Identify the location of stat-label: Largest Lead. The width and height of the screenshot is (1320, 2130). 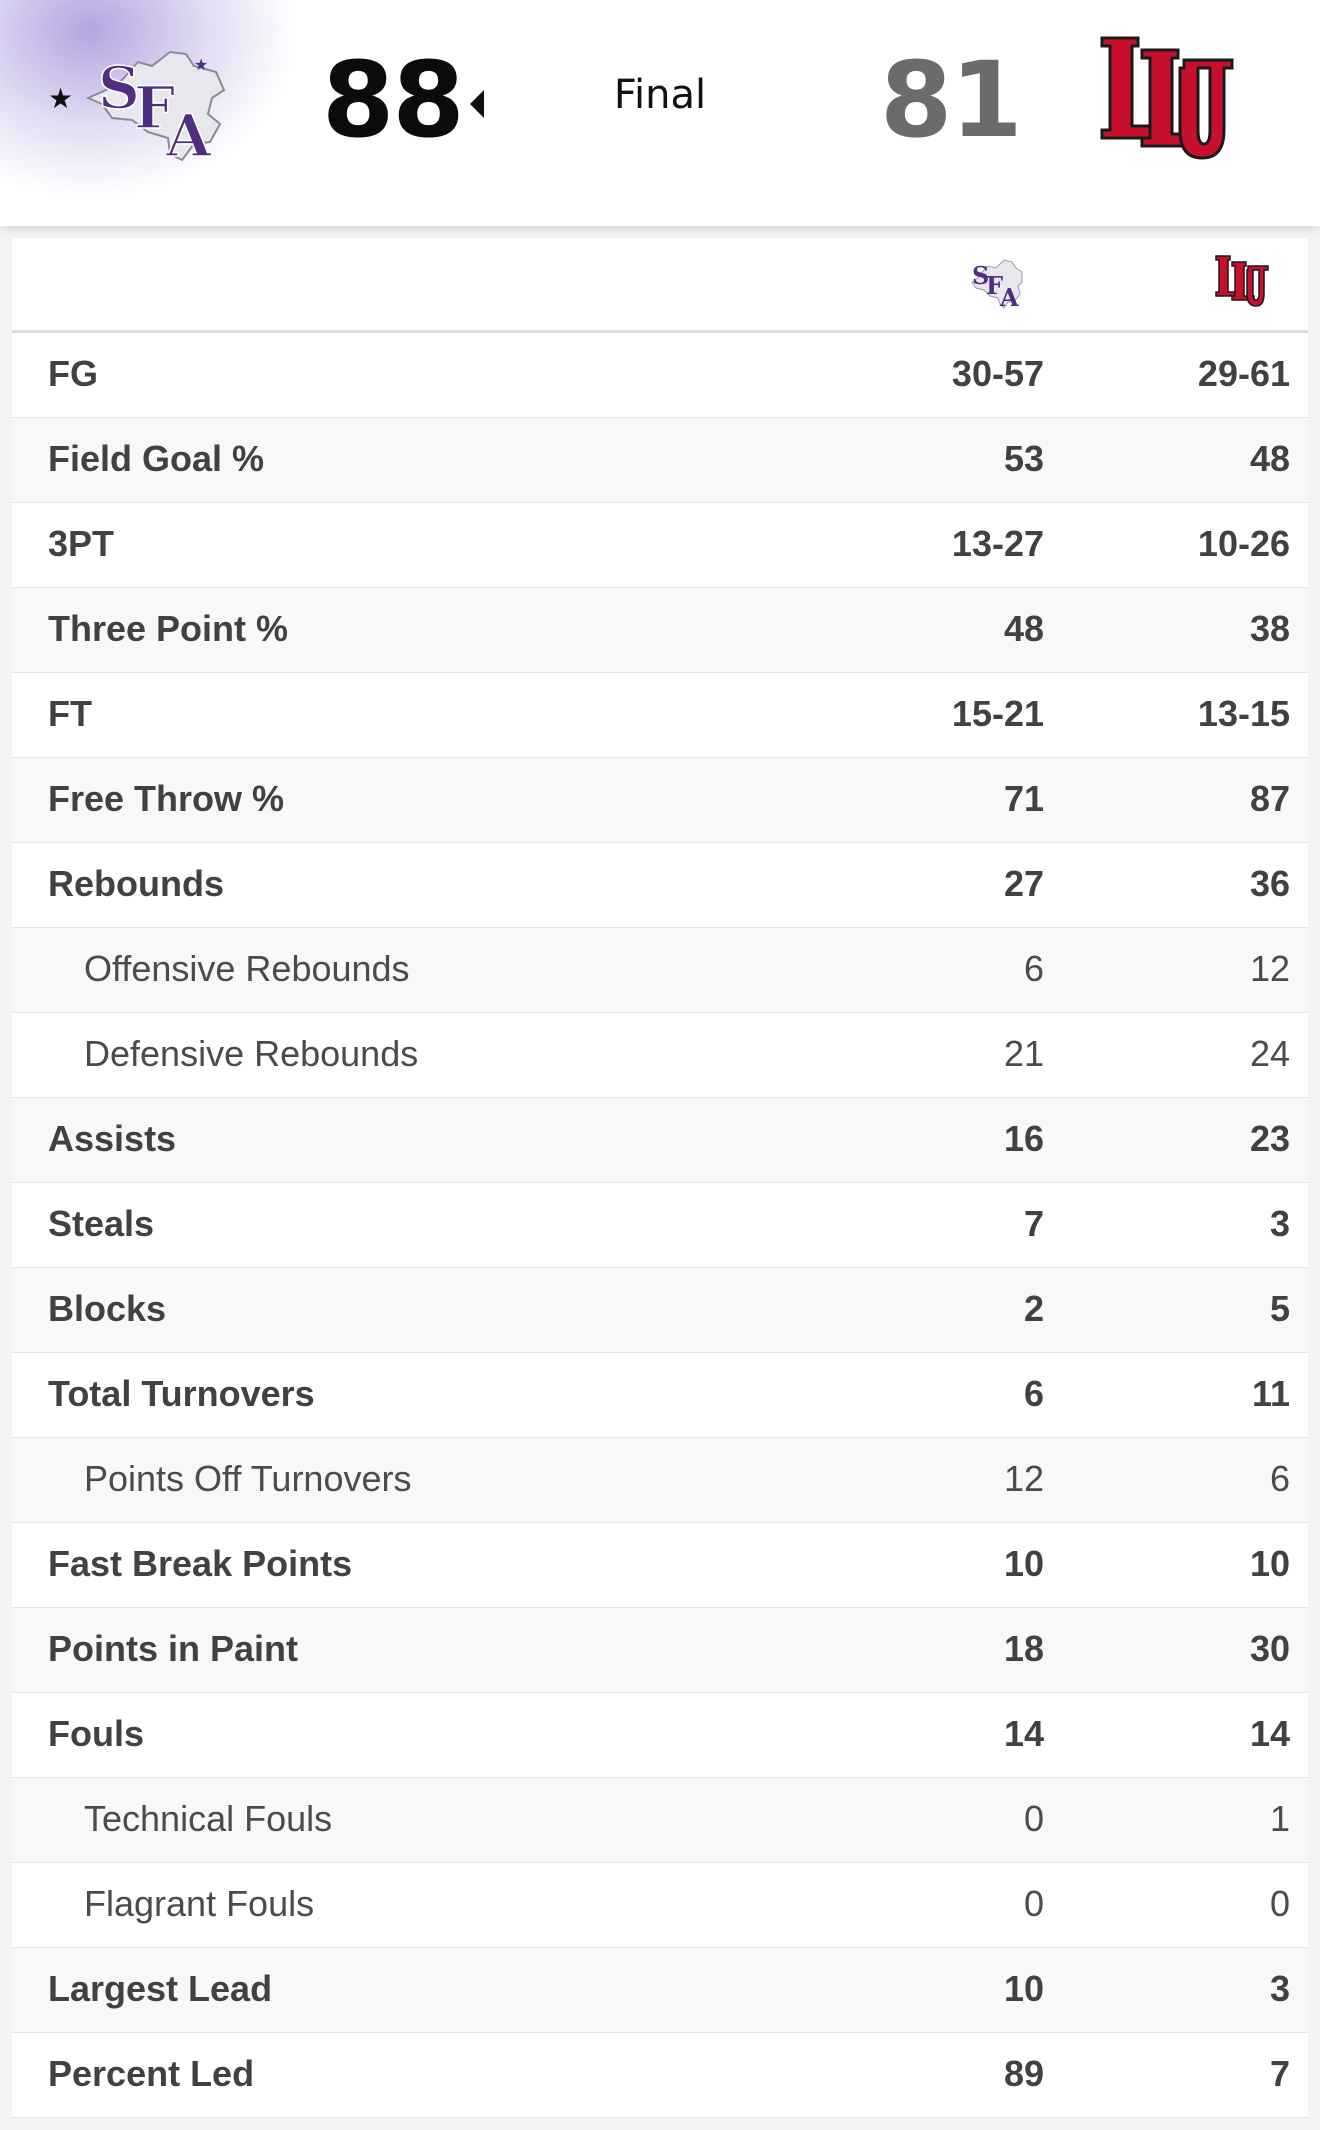
(160, 1988).